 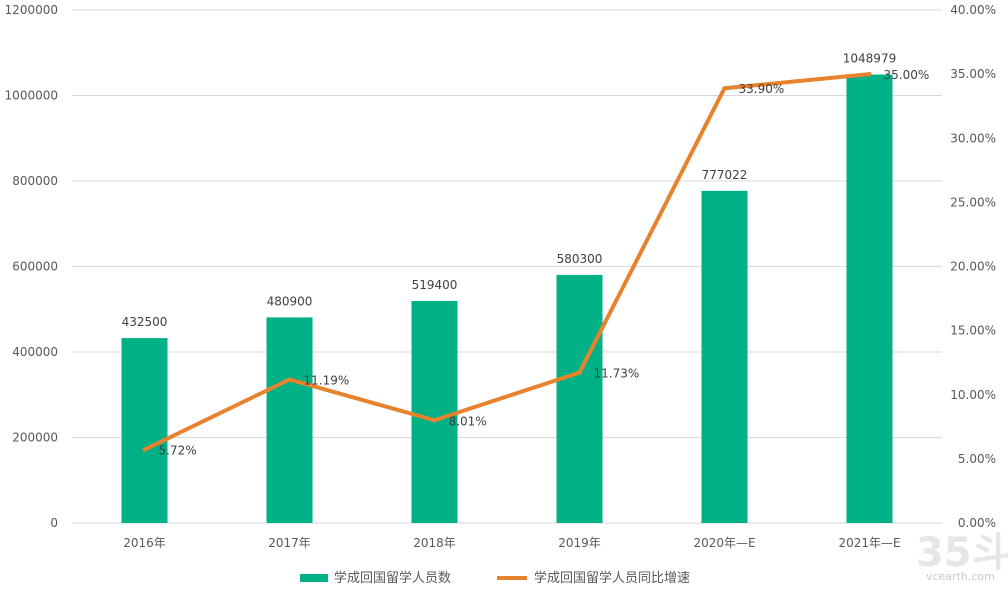 I want to click on right-tick-label: 35.00%, so click(x=973, y=74).